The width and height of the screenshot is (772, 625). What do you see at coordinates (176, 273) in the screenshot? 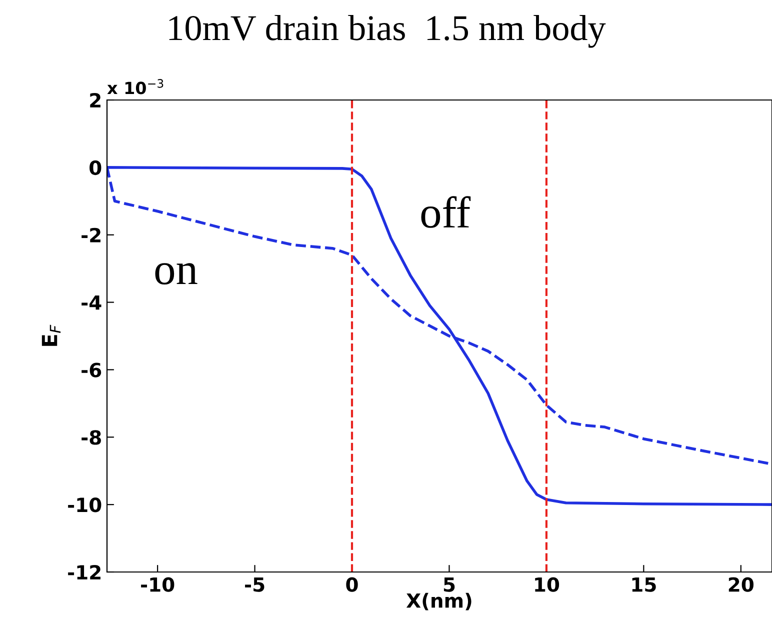
I see `annotation: on` at bounding box center [176, 273].